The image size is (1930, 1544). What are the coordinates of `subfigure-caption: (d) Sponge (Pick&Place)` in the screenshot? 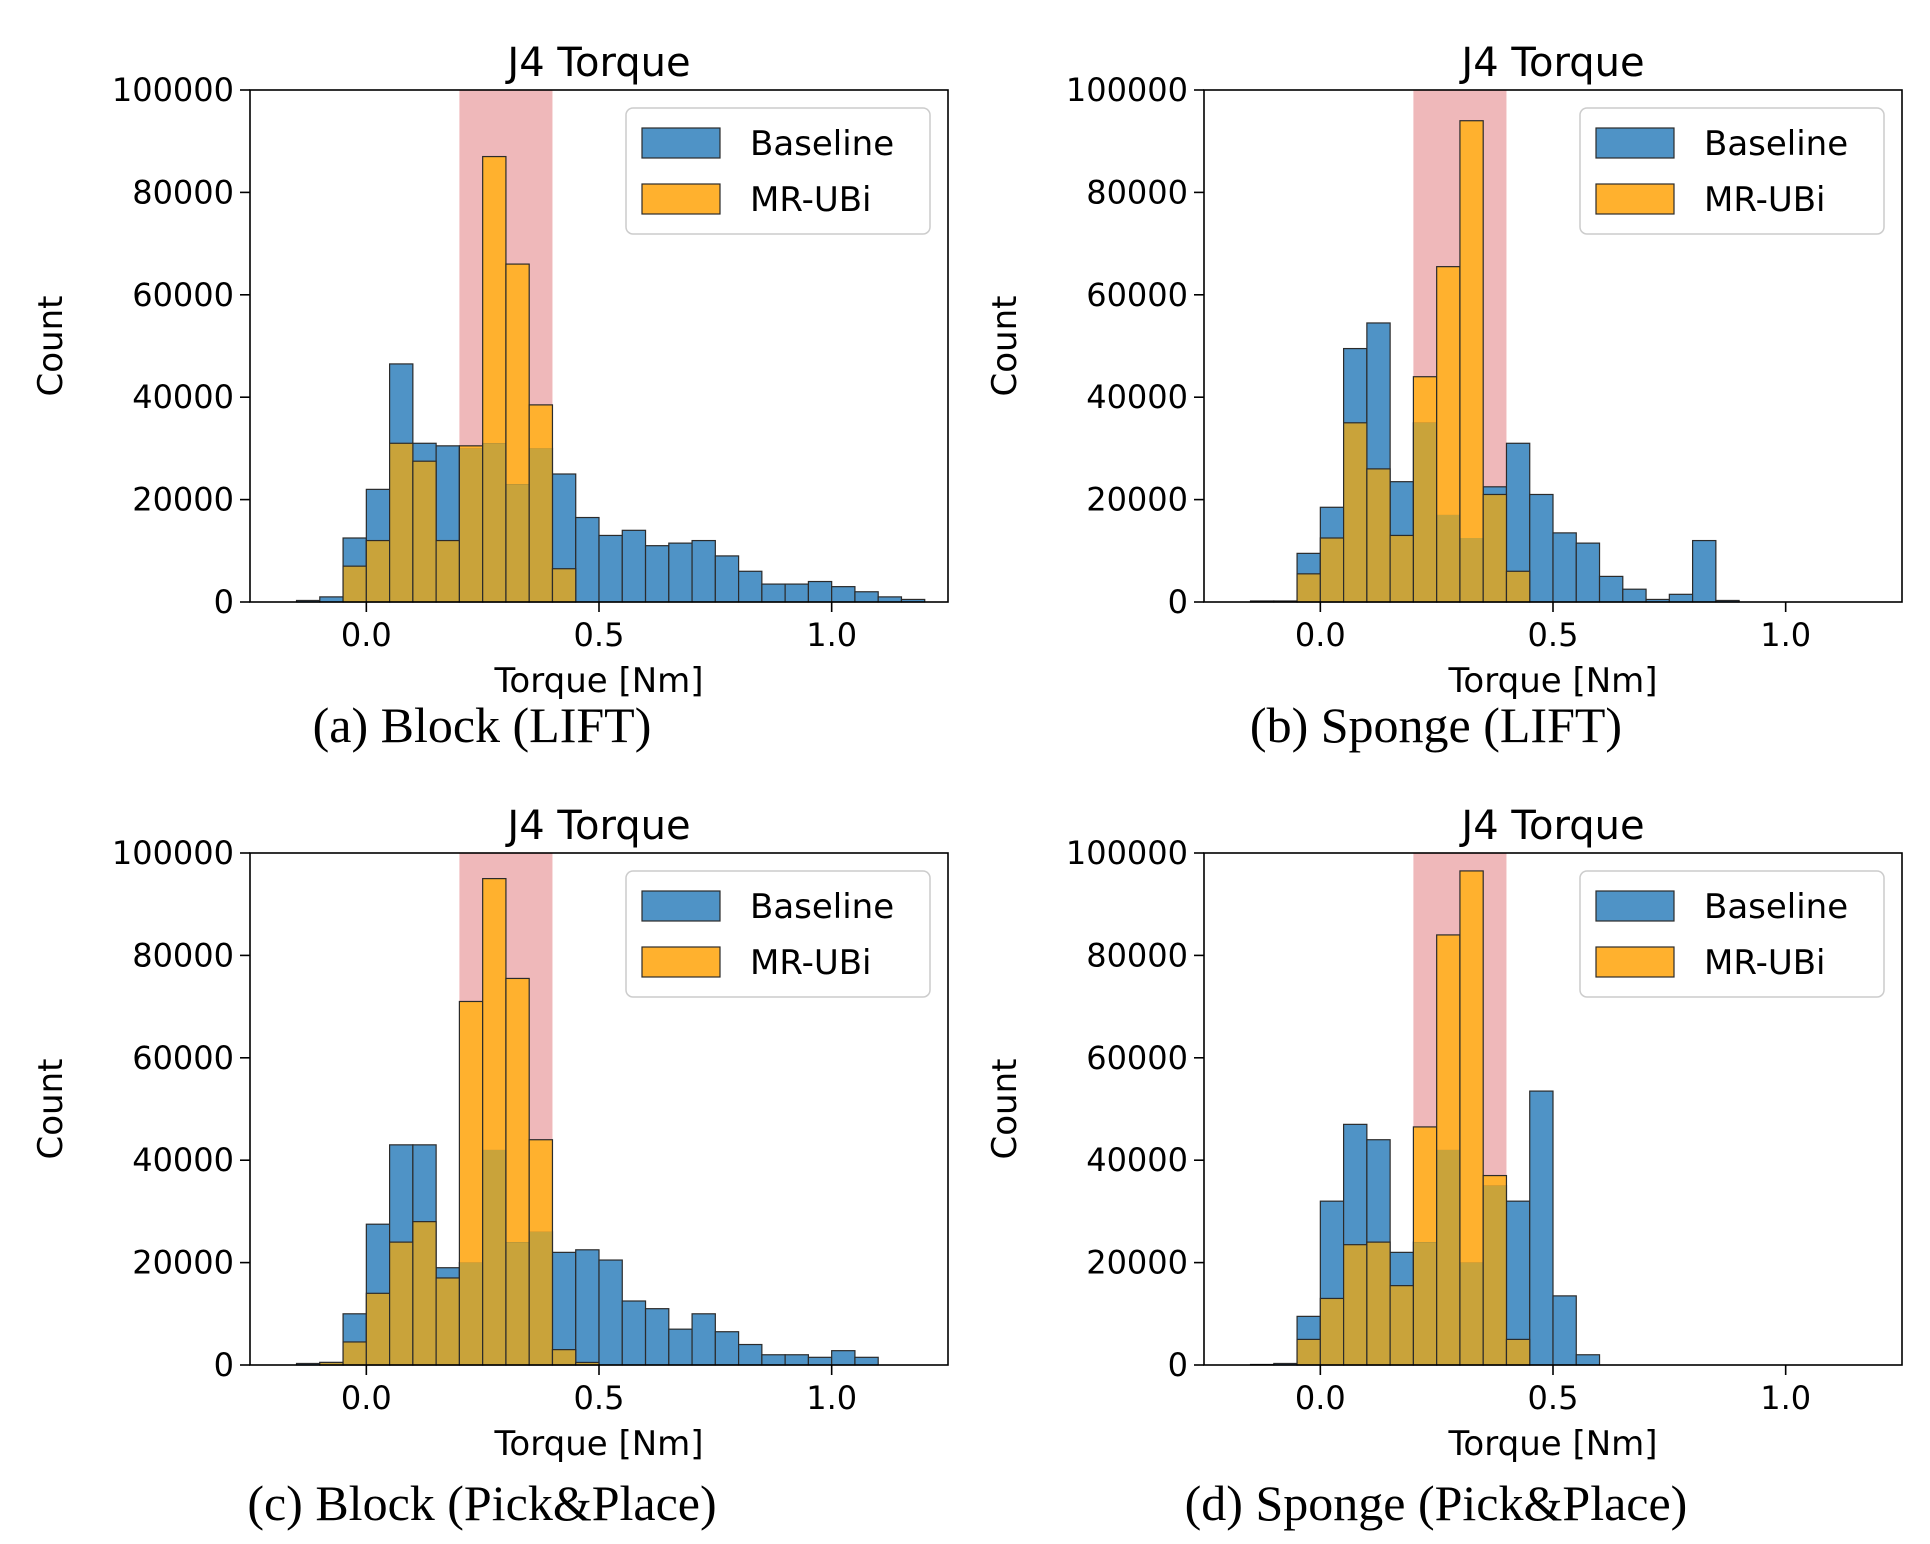 It's located at (1436, 1503).